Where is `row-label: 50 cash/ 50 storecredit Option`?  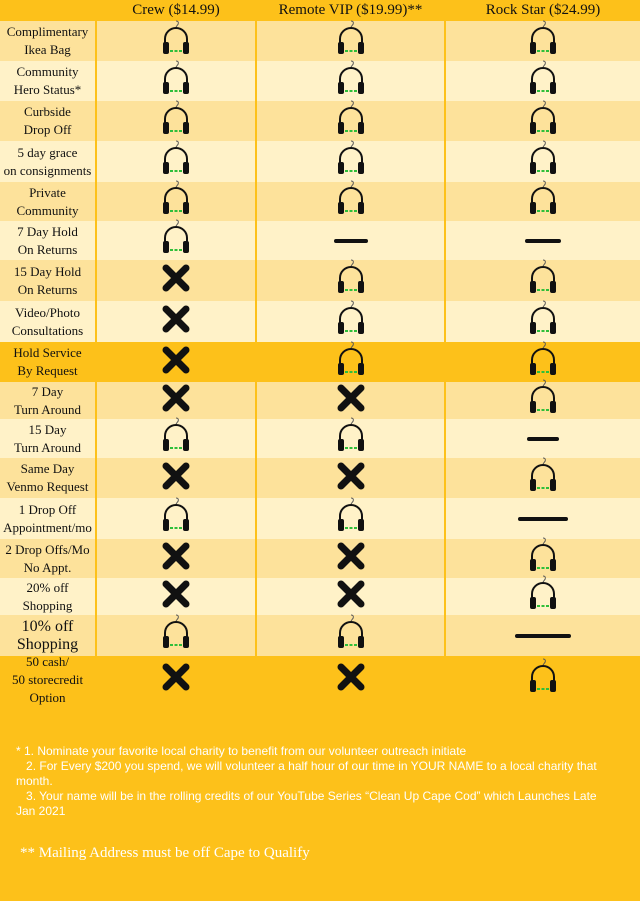
row-label: 50 cash/ 50 storecredit Option is located at coordinates (47, 679).